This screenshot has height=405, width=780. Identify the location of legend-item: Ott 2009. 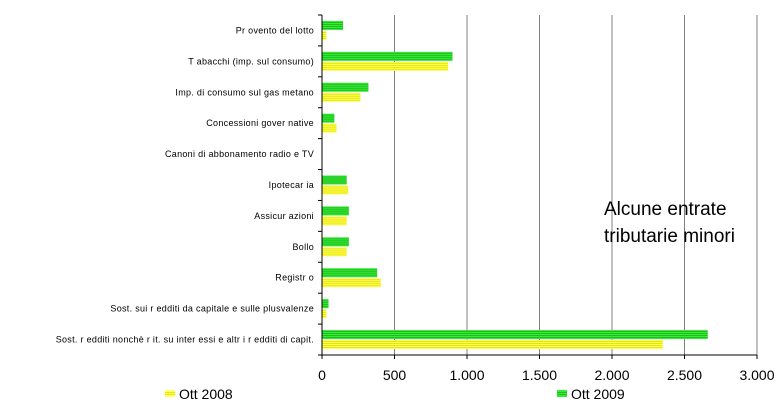
(591, 394).